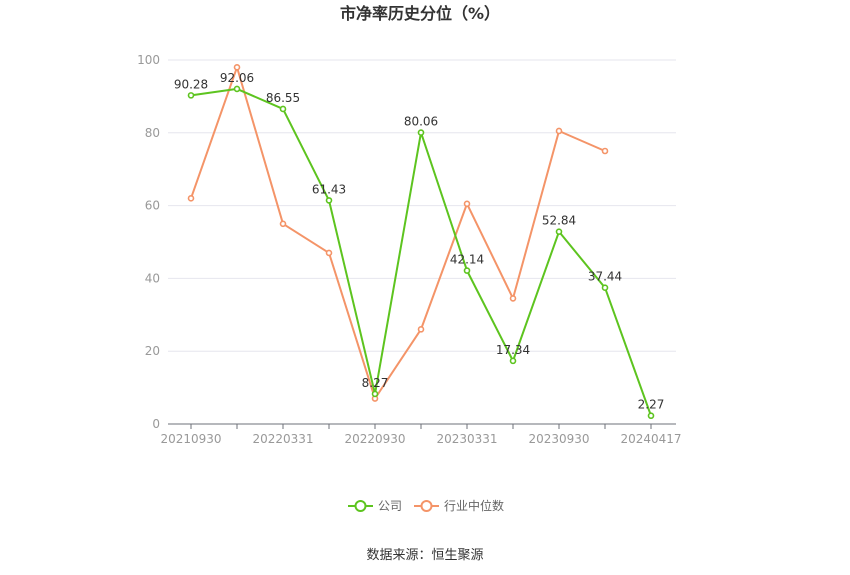 This screenshot has width=850, height=575. I want to click on y-tick-label-0: 0, so click(156, 424).